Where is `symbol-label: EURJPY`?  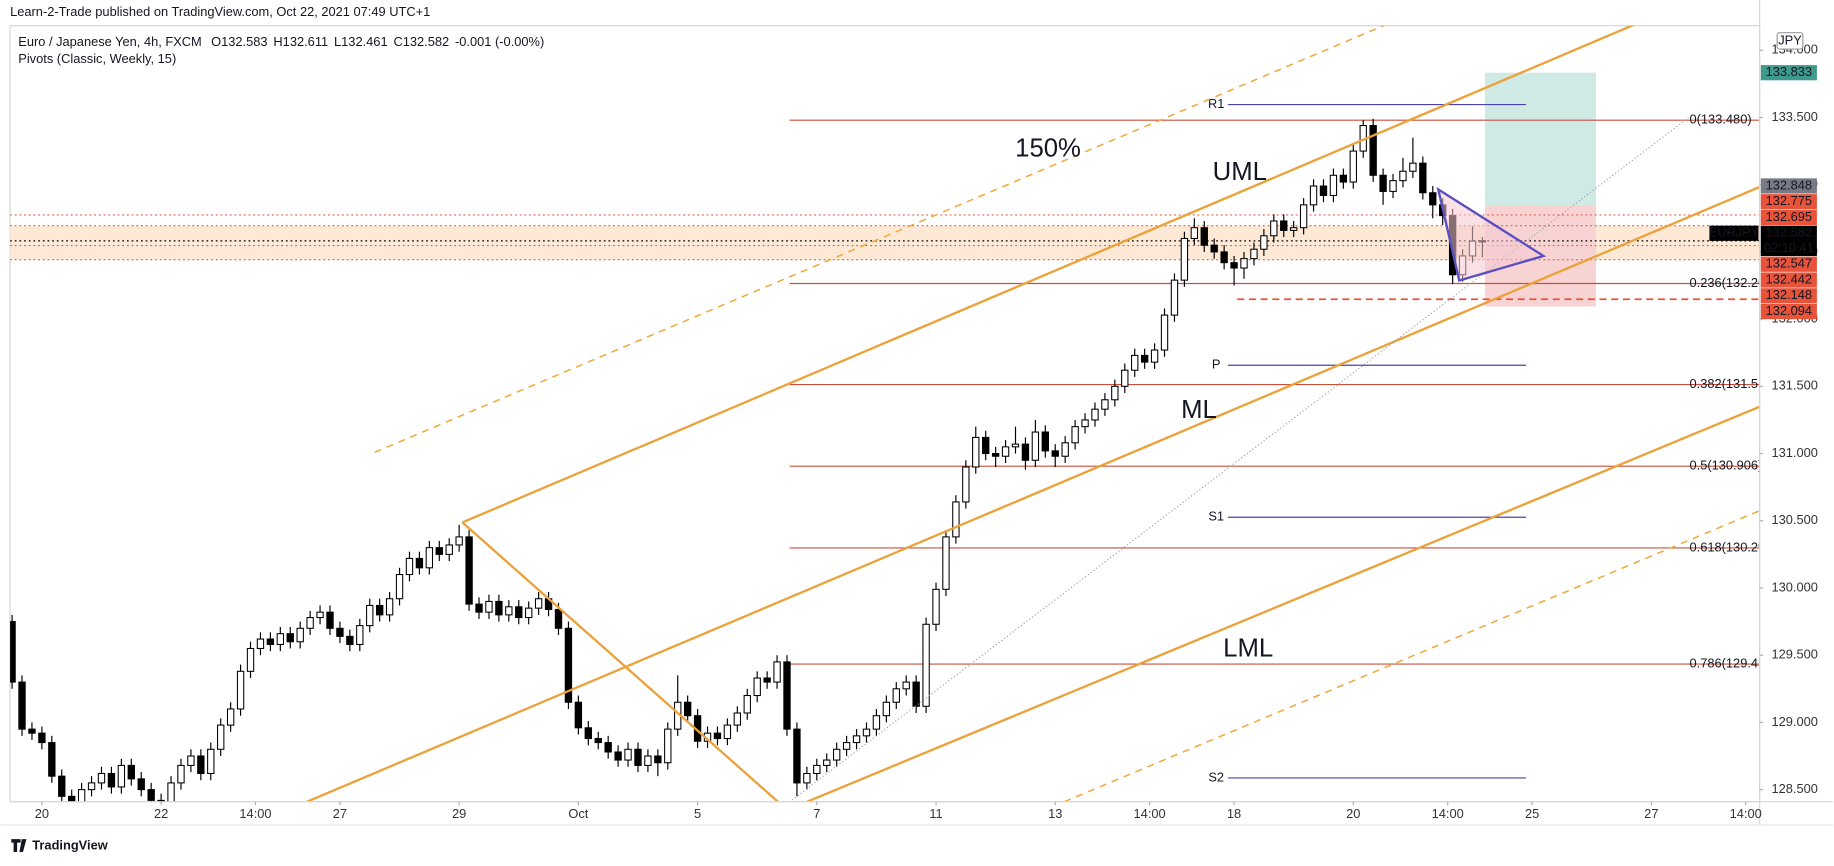
symbol-label: EURJPY is located at coordinates (1734, 232).